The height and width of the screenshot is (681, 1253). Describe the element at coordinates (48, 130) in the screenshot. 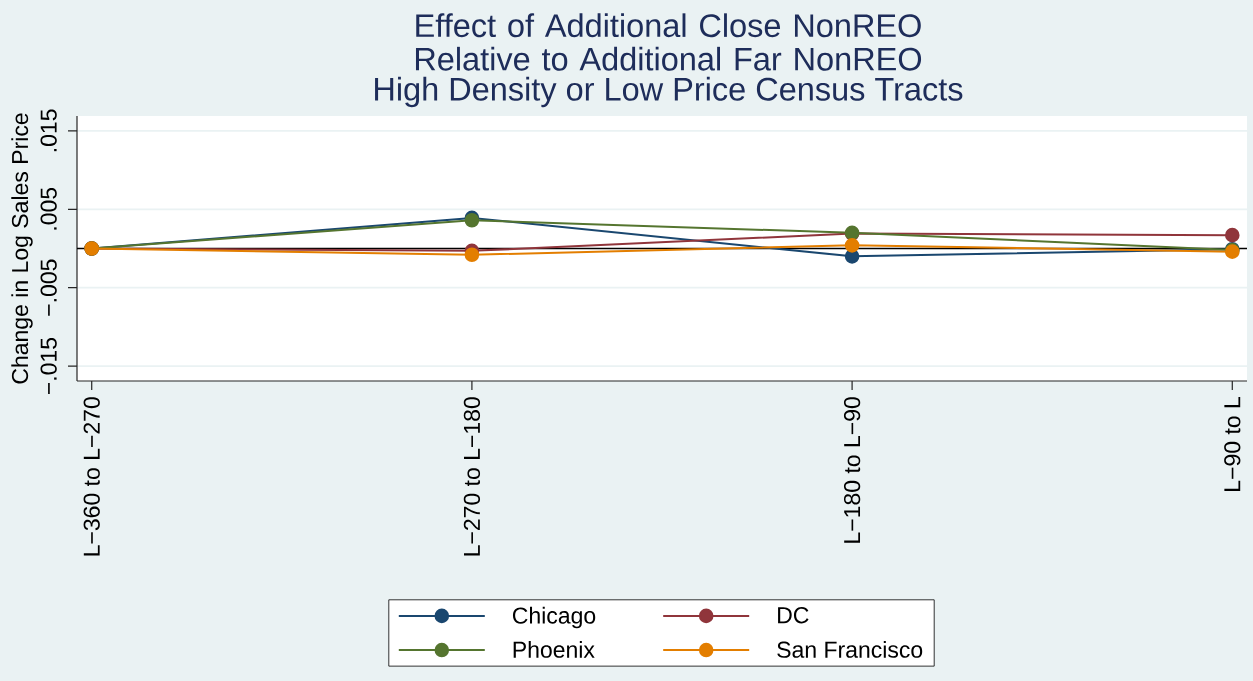

I see `y-tick-label: .015` at that location.